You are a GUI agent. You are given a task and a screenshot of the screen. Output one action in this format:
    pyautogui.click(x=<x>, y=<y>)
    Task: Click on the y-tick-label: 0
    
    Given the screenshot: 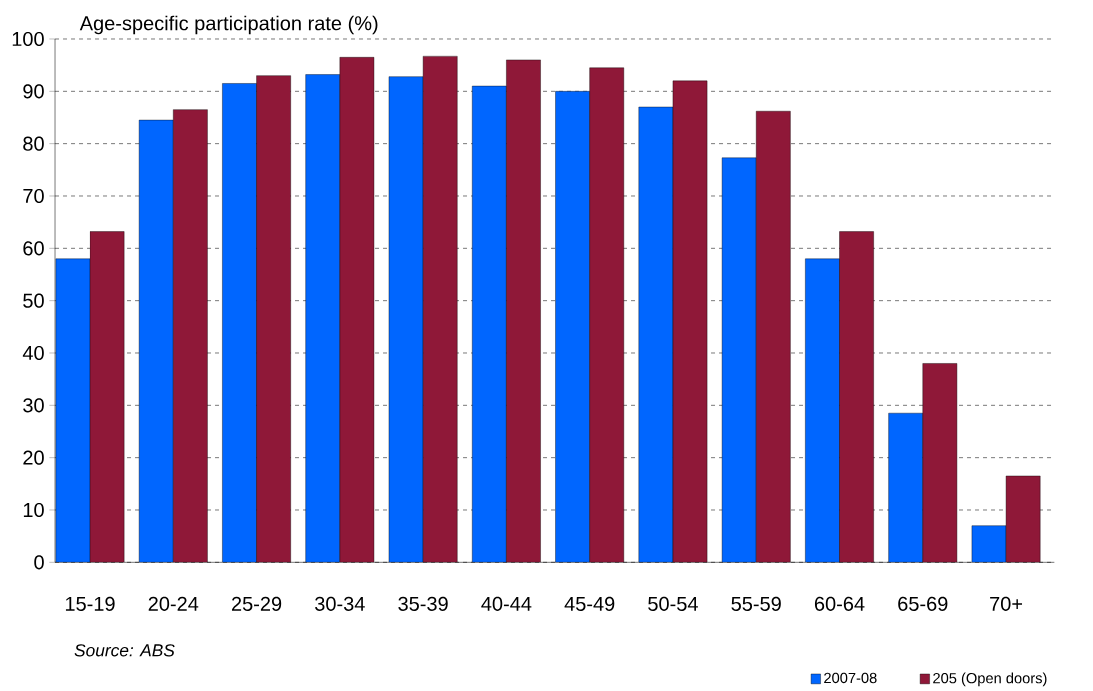 What is the action you would take?
    pyautogui.click(x=39, y=562)
    